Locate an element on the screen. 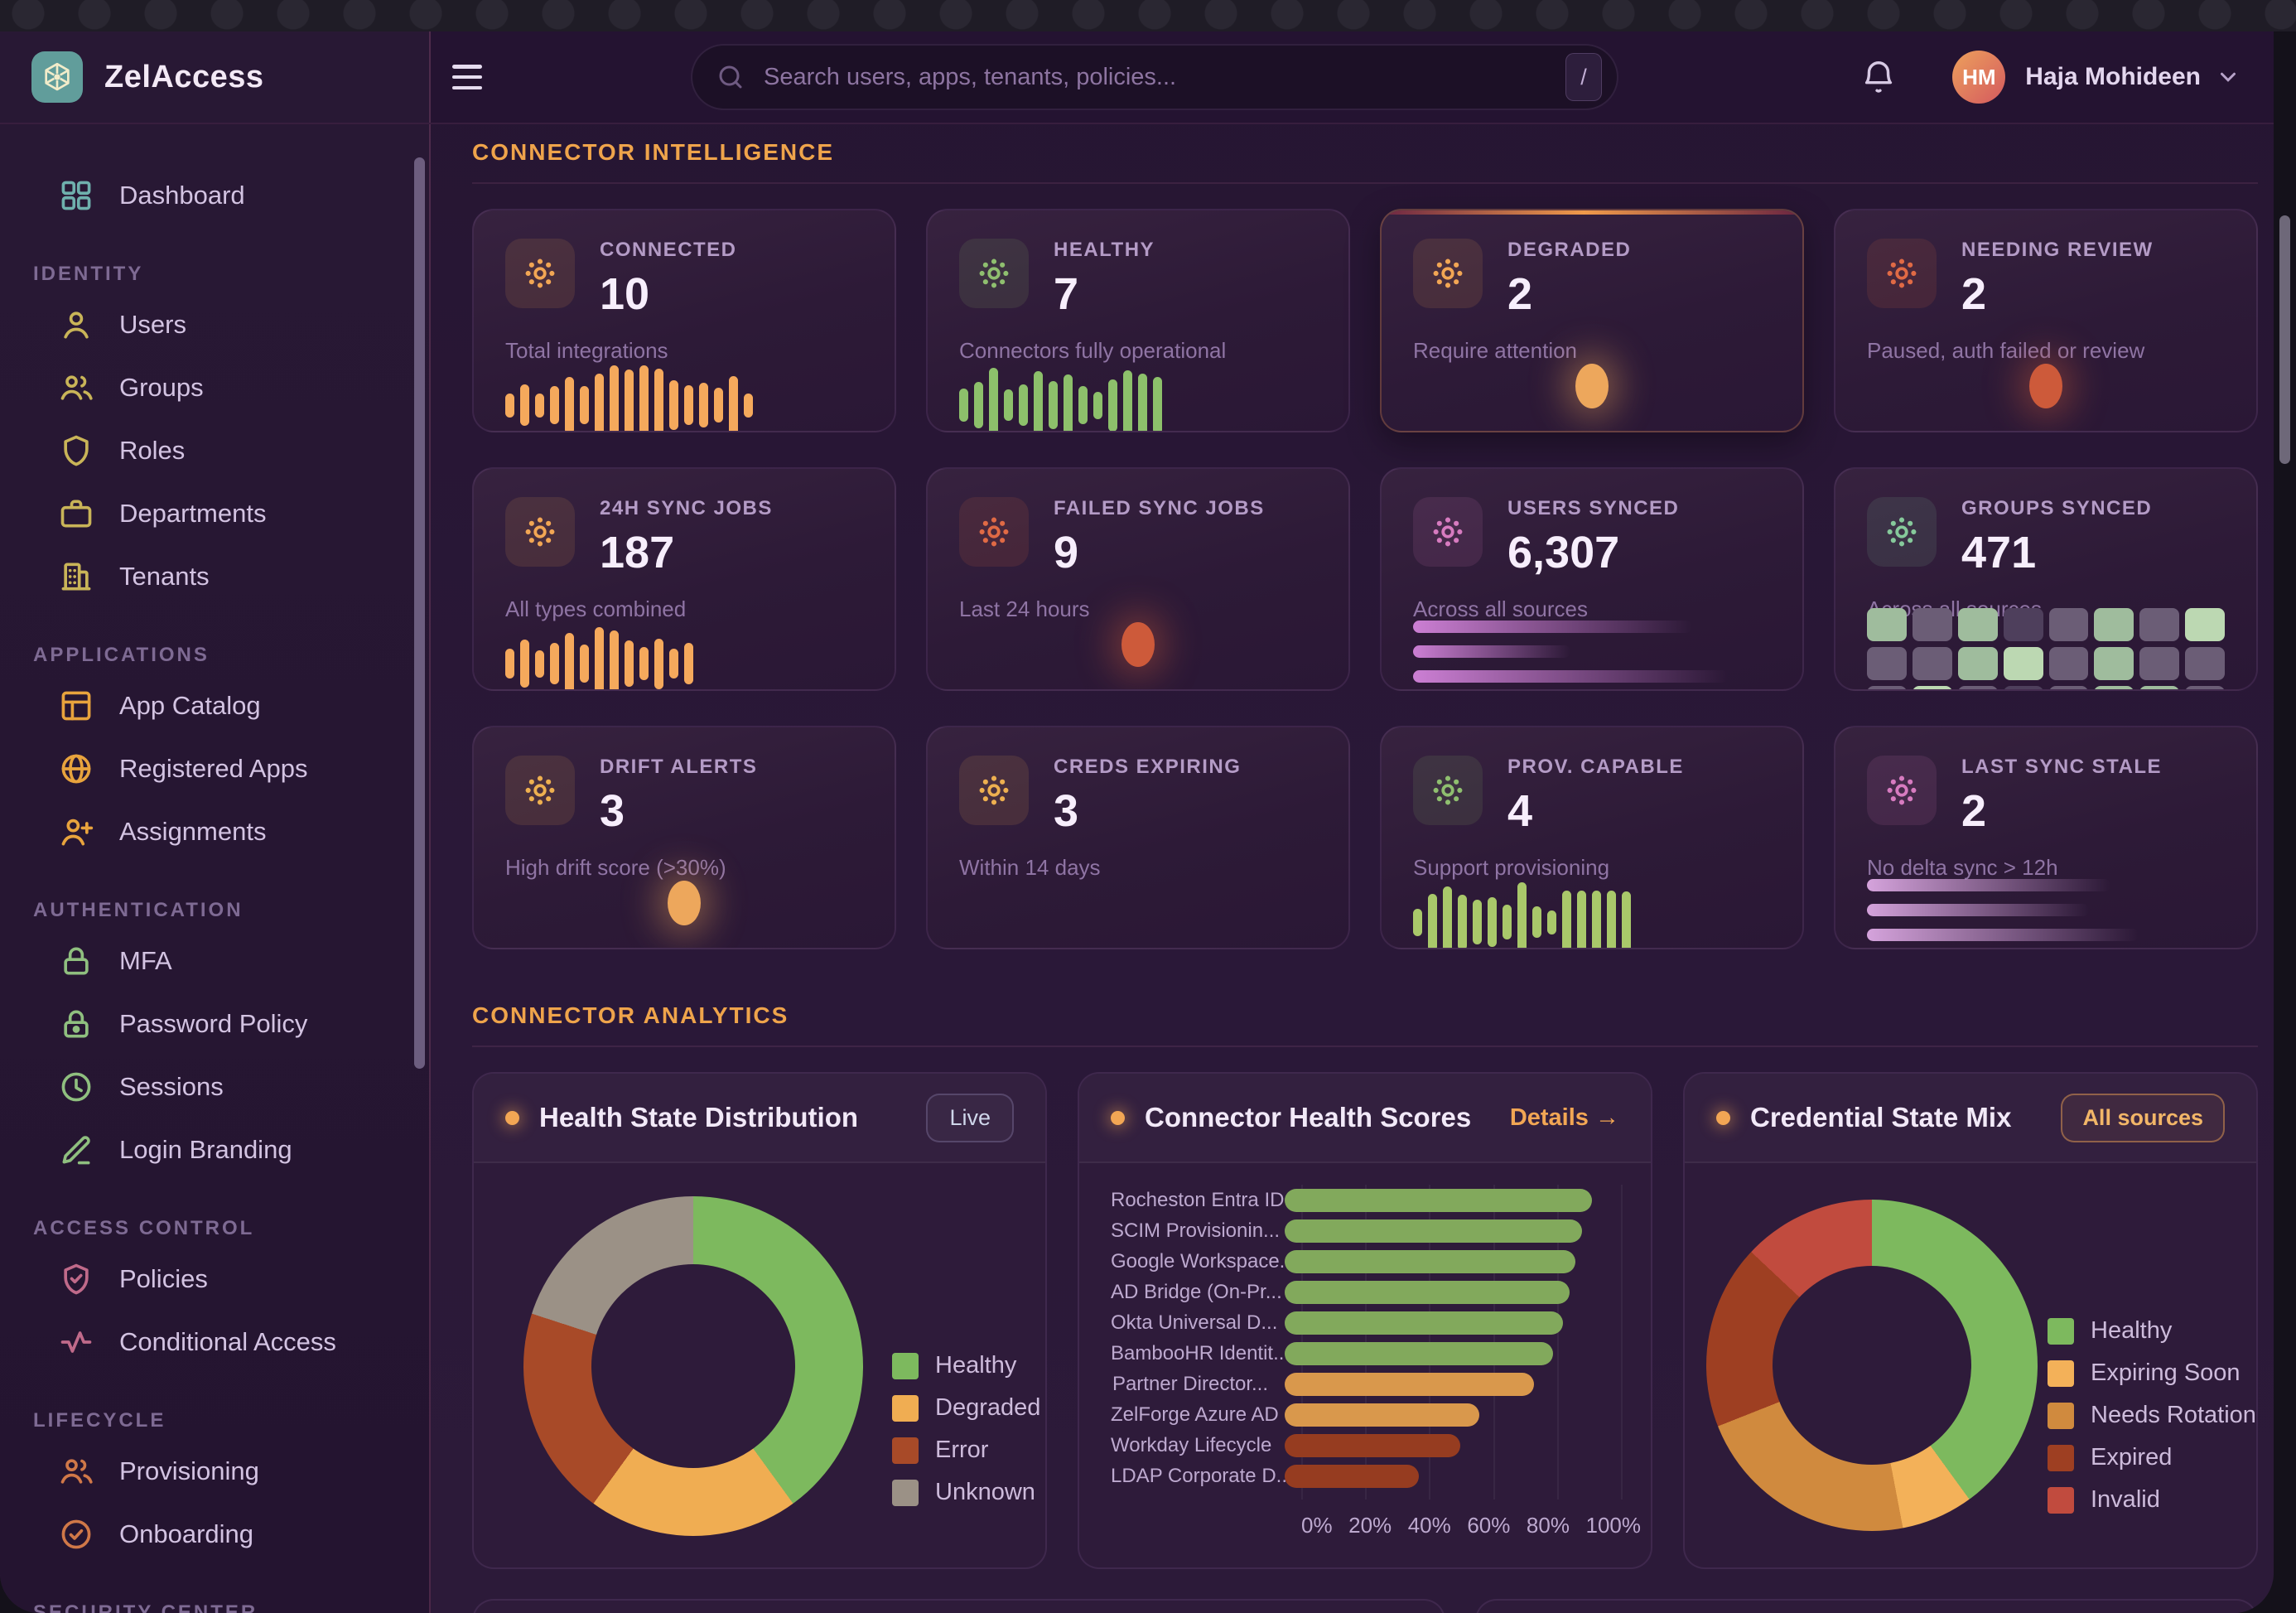 The height and width of the screenshot is (1613, 2296). sidebar-item-provisioning: Provisioning is located at coordinates (214, 1471).